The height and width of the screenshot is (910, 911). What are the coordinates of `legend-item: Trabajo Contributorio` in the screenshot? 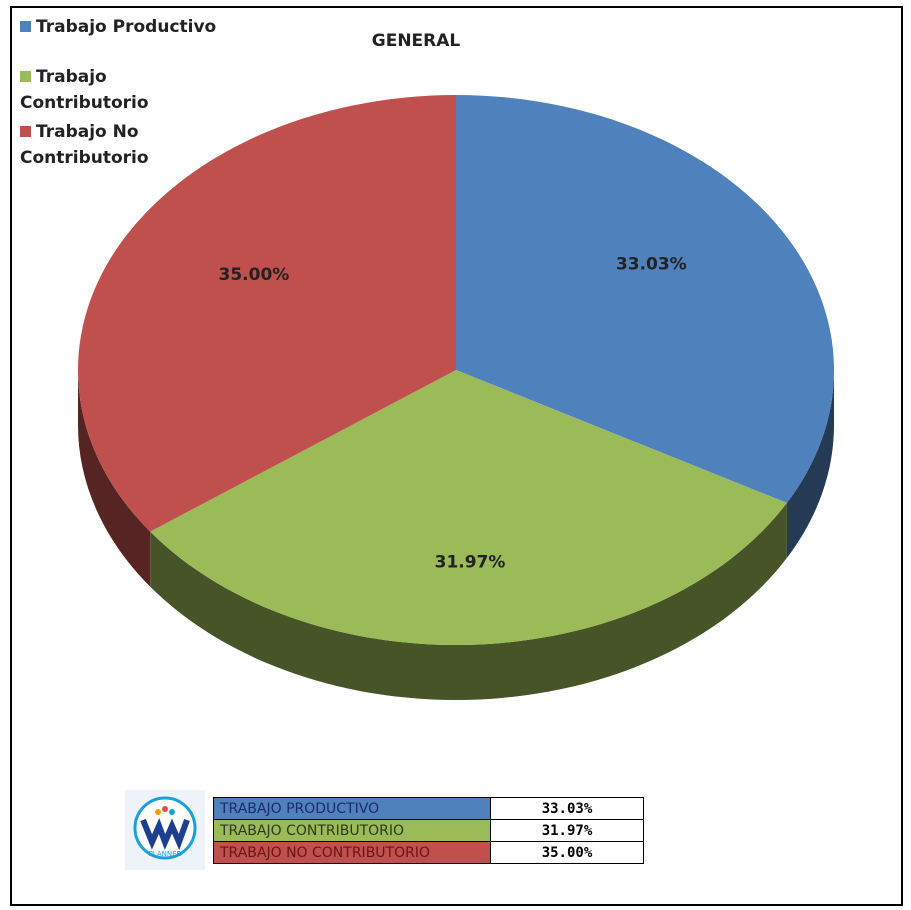 It's located at (120, 90).